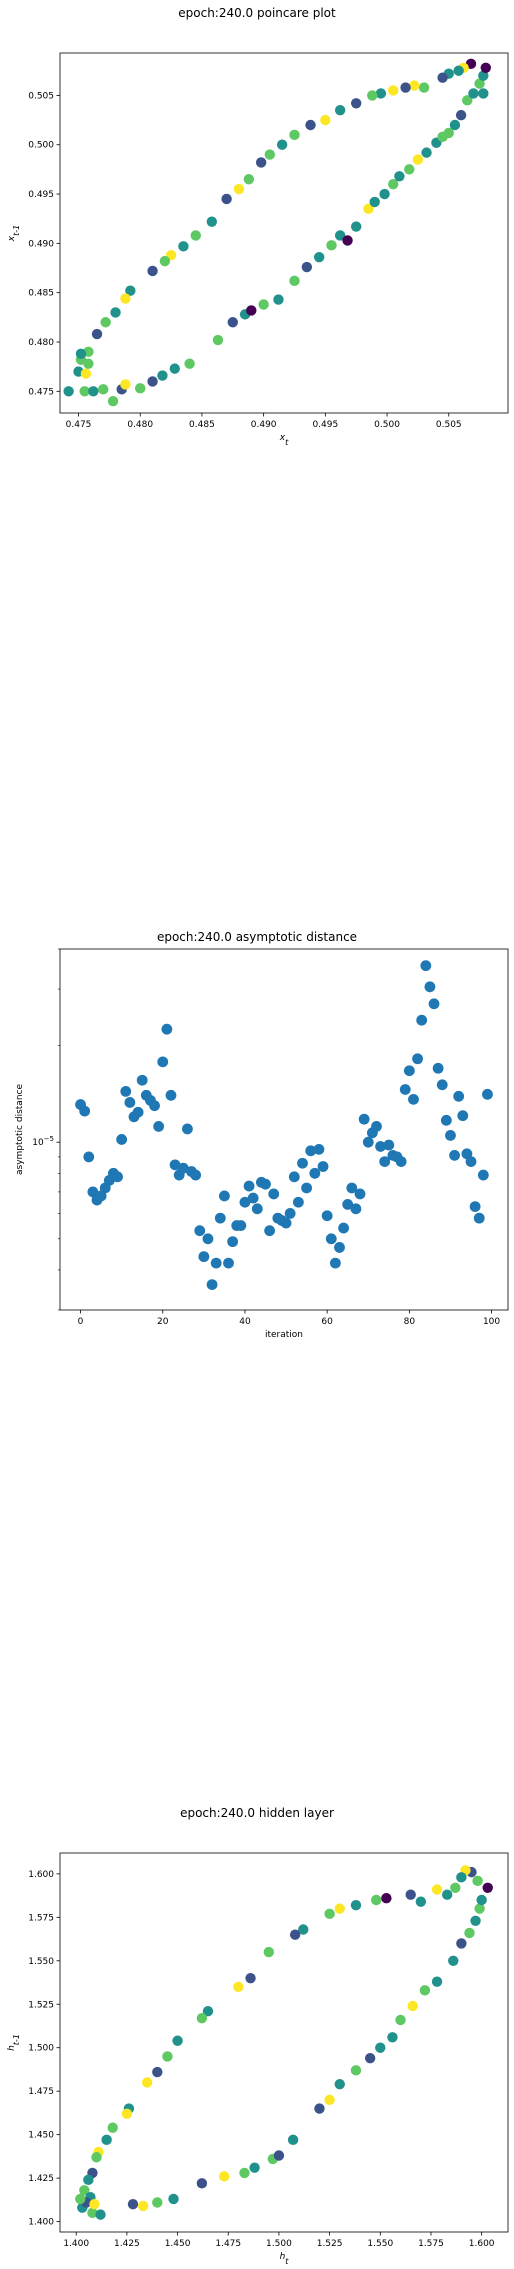 The height and width of the screenshot is (2269, 514). Describe the element at coordinates (330, 2244) in the screenshot. I see `x-tick-label: 1.525` at that location.